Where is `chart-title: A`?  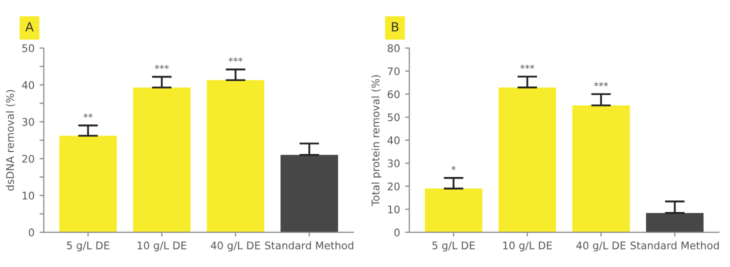 chart-title: A is located at coordinates (29, 27).